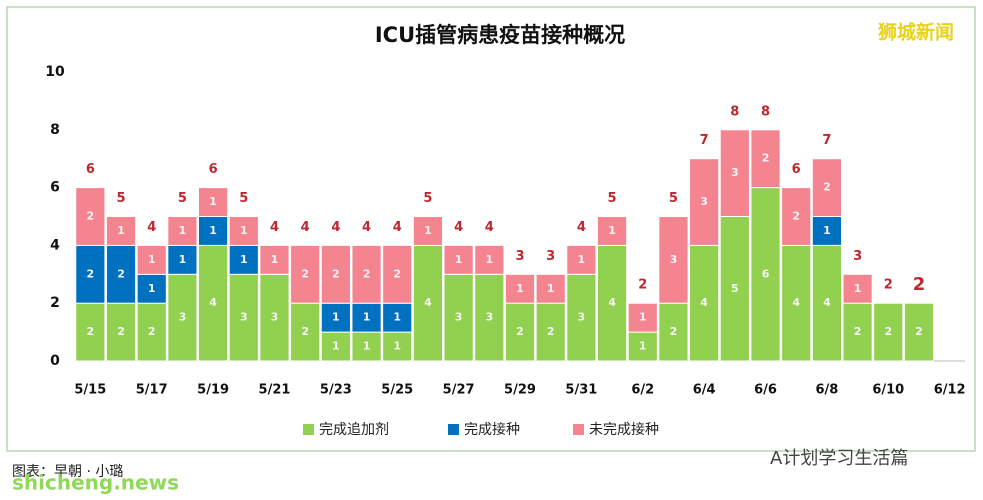 The height and width of the screenshot is (500, 983). I want to click on total-label: 8, so click(734, 111).